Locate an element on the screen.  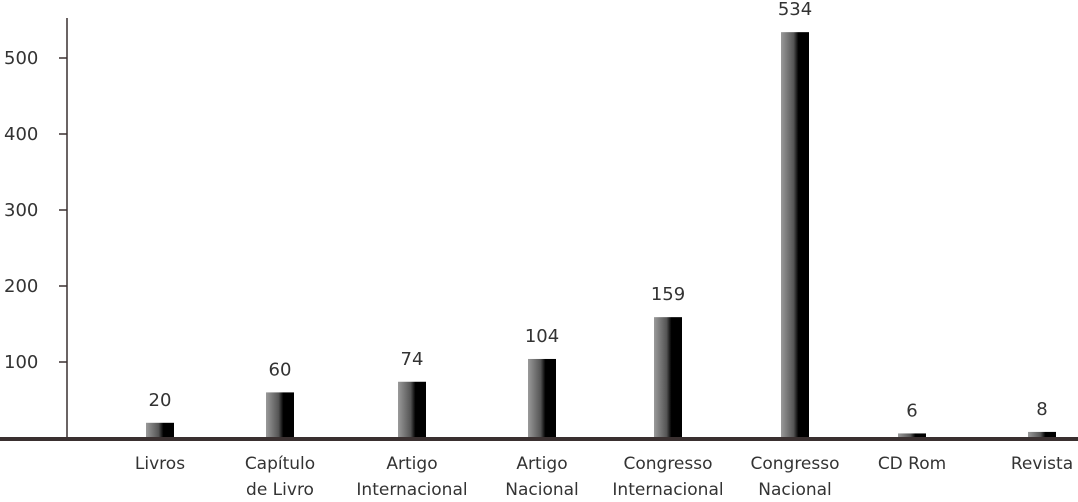
x-tick-label: Livros is located at coordinates (160, 464).